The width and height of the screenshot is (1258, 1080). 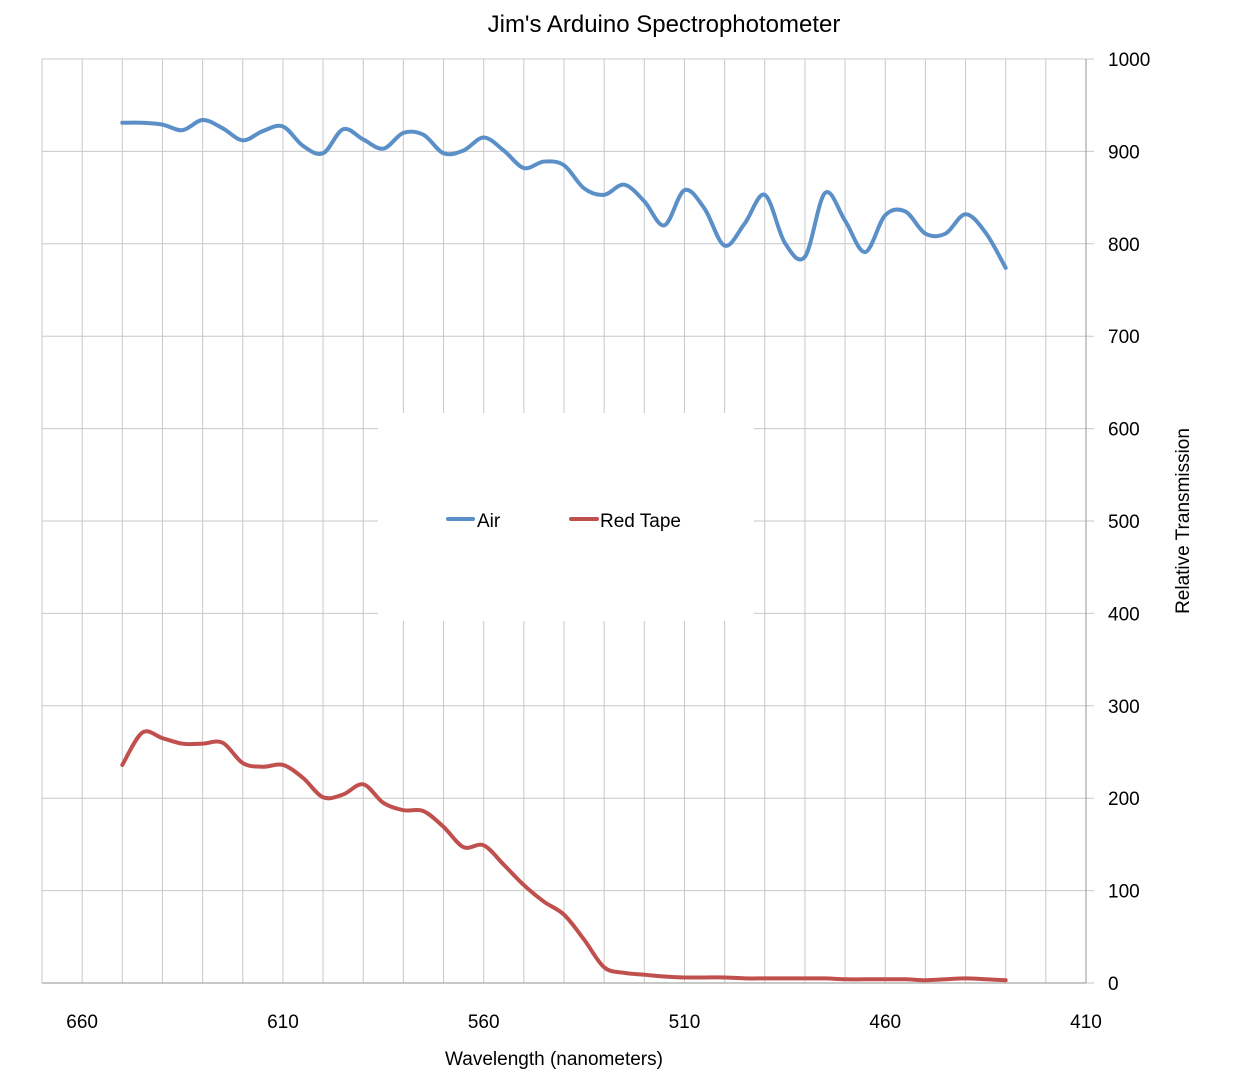 I want to click on legend-label-air: Air, so click(x=489, y=521).